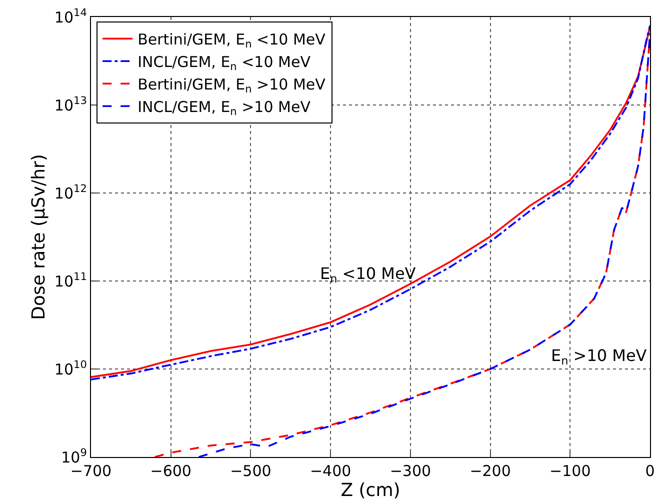 This screenshot has height=501, width=660. I want to click on legend-label: INCL/GEM, E$_{n}$ >10 MeV, so click(225, 108).